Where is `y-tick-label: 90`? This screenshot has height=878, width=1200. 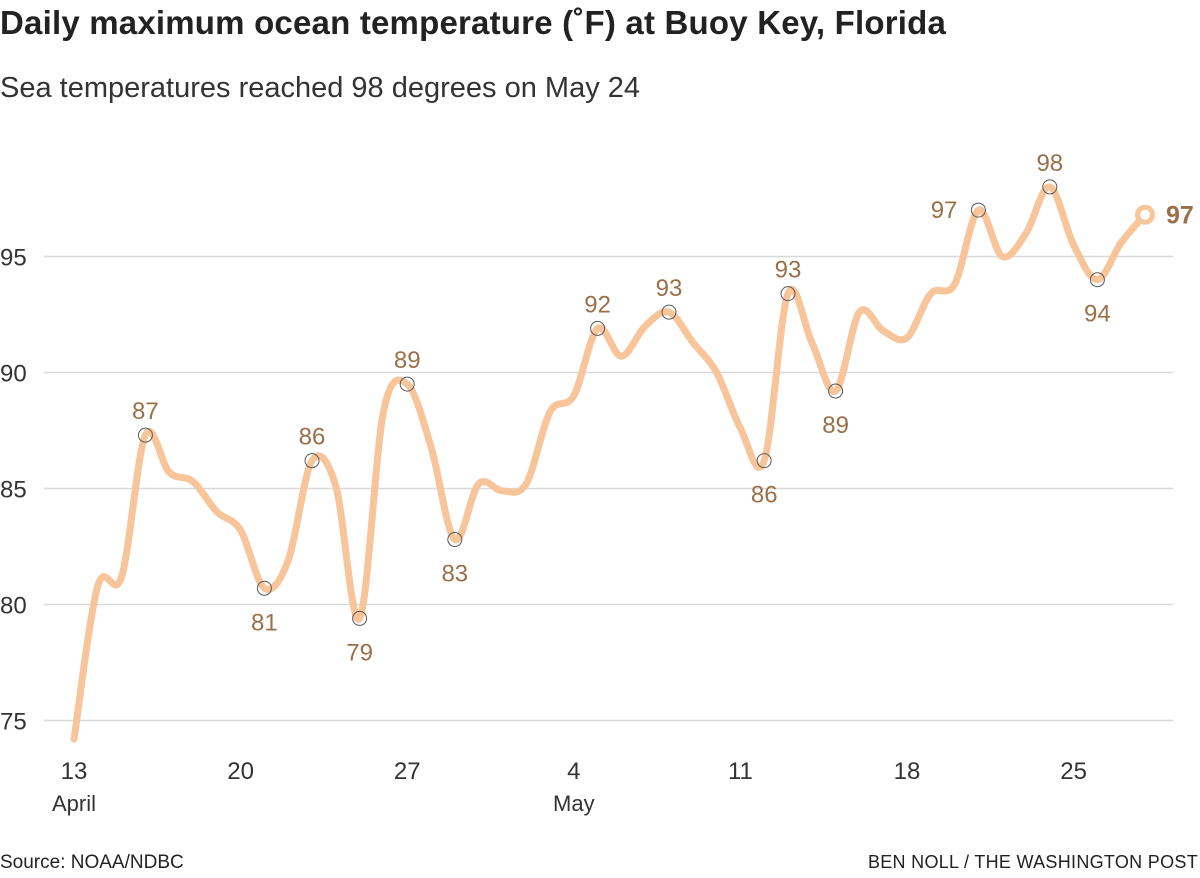 y-tick-label: 90 is located at coordinates (13, 374).